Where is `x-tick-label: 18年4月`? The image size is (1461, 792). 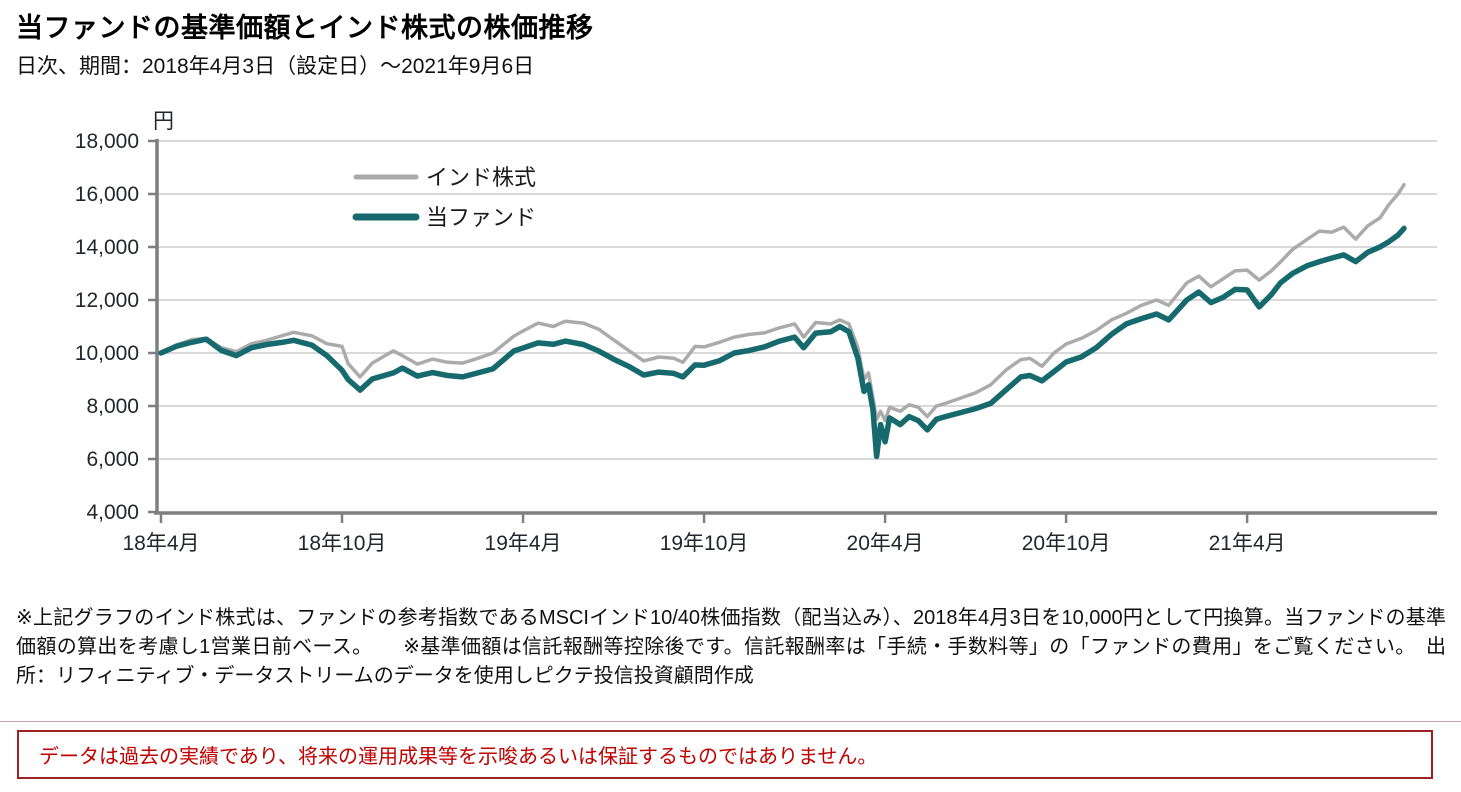
x-tick-label: 18年4月 is located at coordinates (160, 543).